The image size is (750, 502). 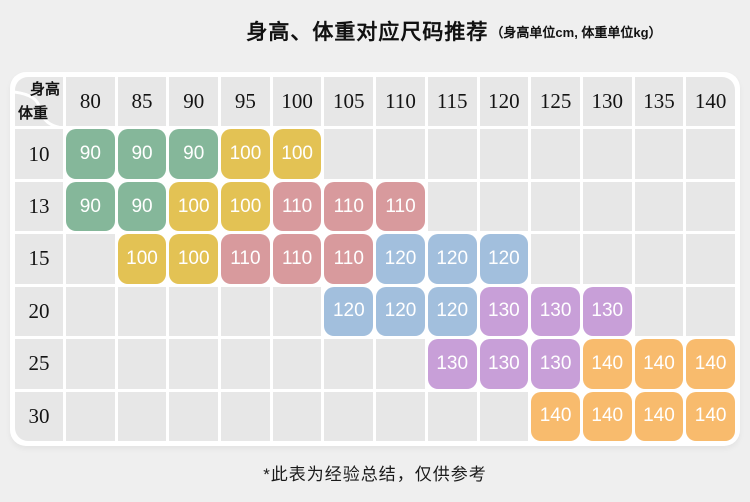 What do you see at coordinates (245, 102) in the screenshot?
I see `height-header-cell: 95` at bounding box center [245, 102].